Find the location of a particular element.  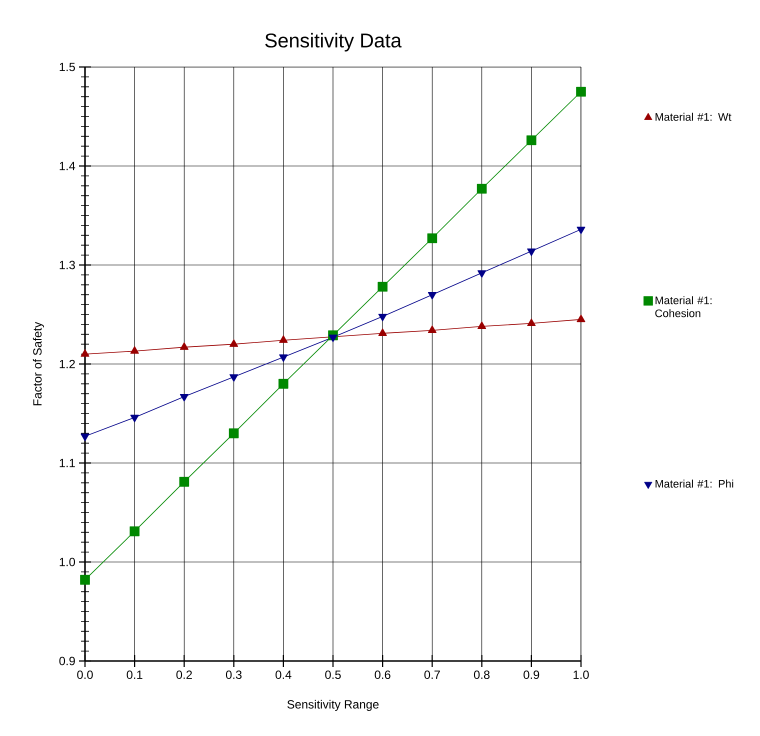

chart-title: Sensitivity Data is located at coordinates (333, 42).